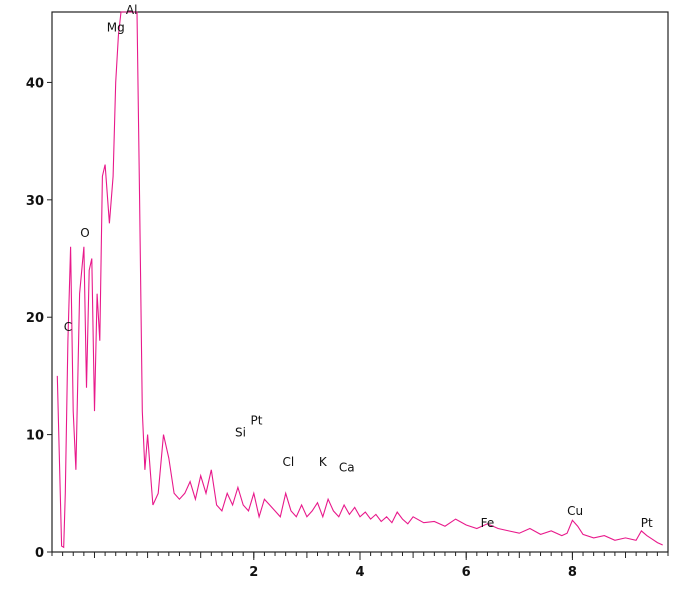  What do you see at coordinates (488, 523) in the screenshot?
I see `peak-label: Fe` at bounding box center [488, 523].